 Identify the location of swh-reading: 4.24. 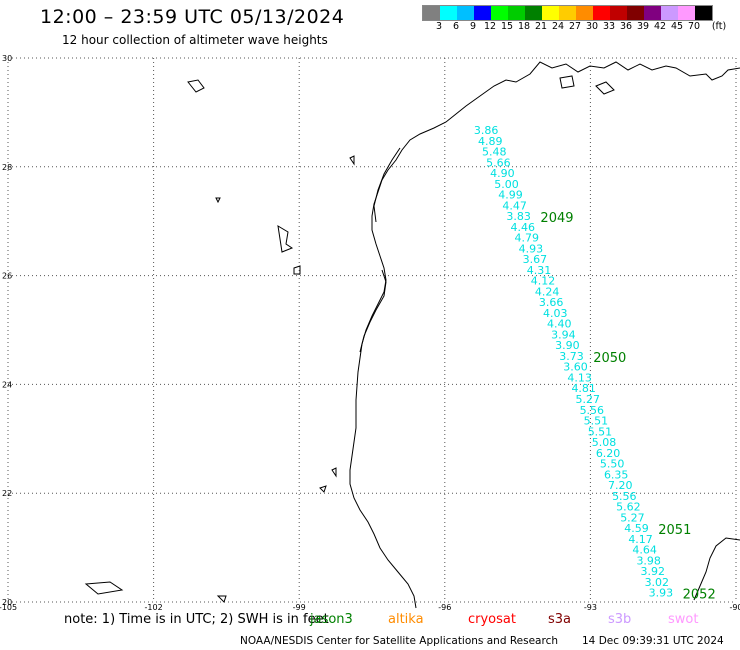
(547, 291).